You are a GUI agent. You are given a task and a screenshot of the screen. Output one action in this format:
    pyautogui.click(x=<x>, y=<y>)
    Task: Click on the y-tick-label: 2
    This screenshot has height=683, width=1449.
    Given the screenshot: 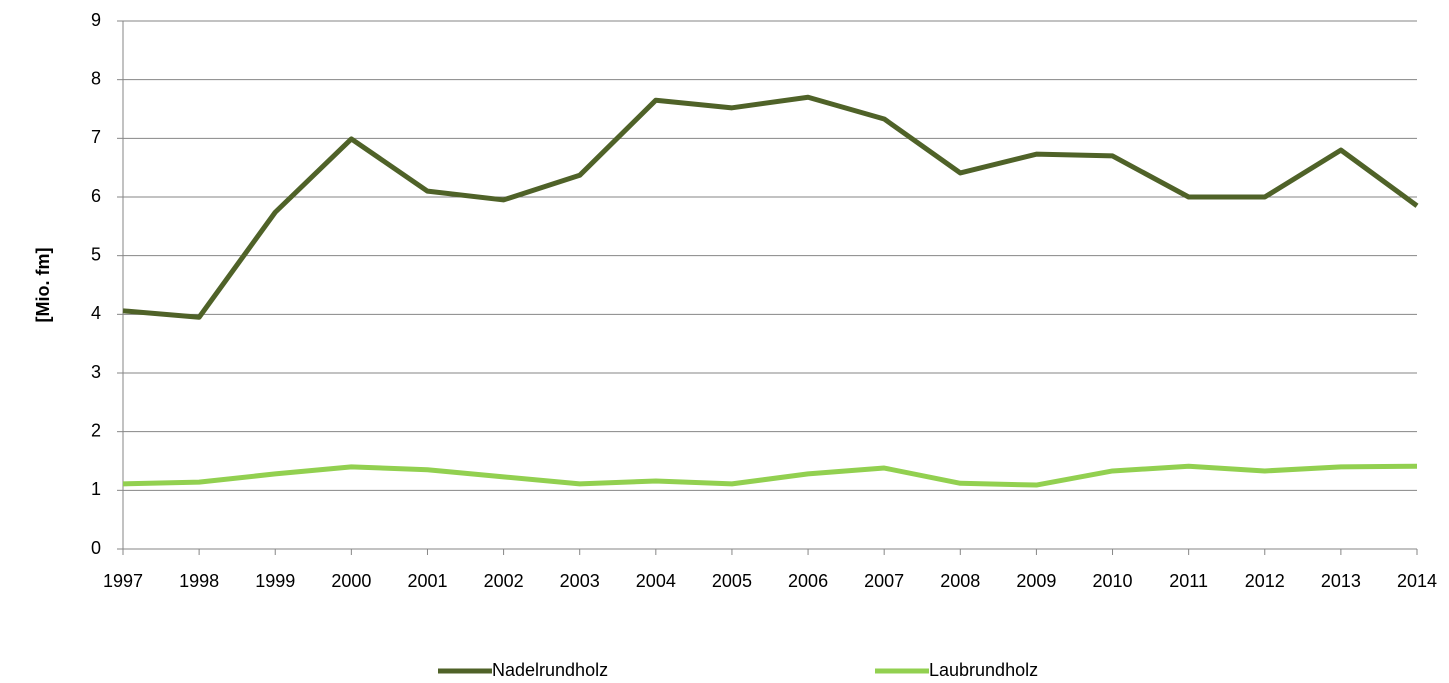 What is the action you would take?
    pyautogui.click(x=96, y=430)
    